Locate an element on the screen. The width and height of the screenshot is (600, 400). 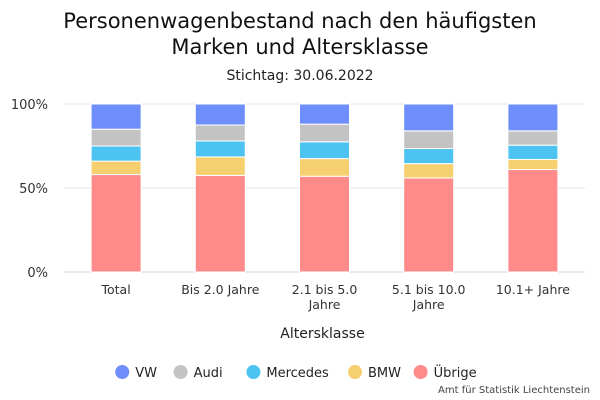
x-tick-label: 10.1+ Jahre is located at coordinates (533, 289).